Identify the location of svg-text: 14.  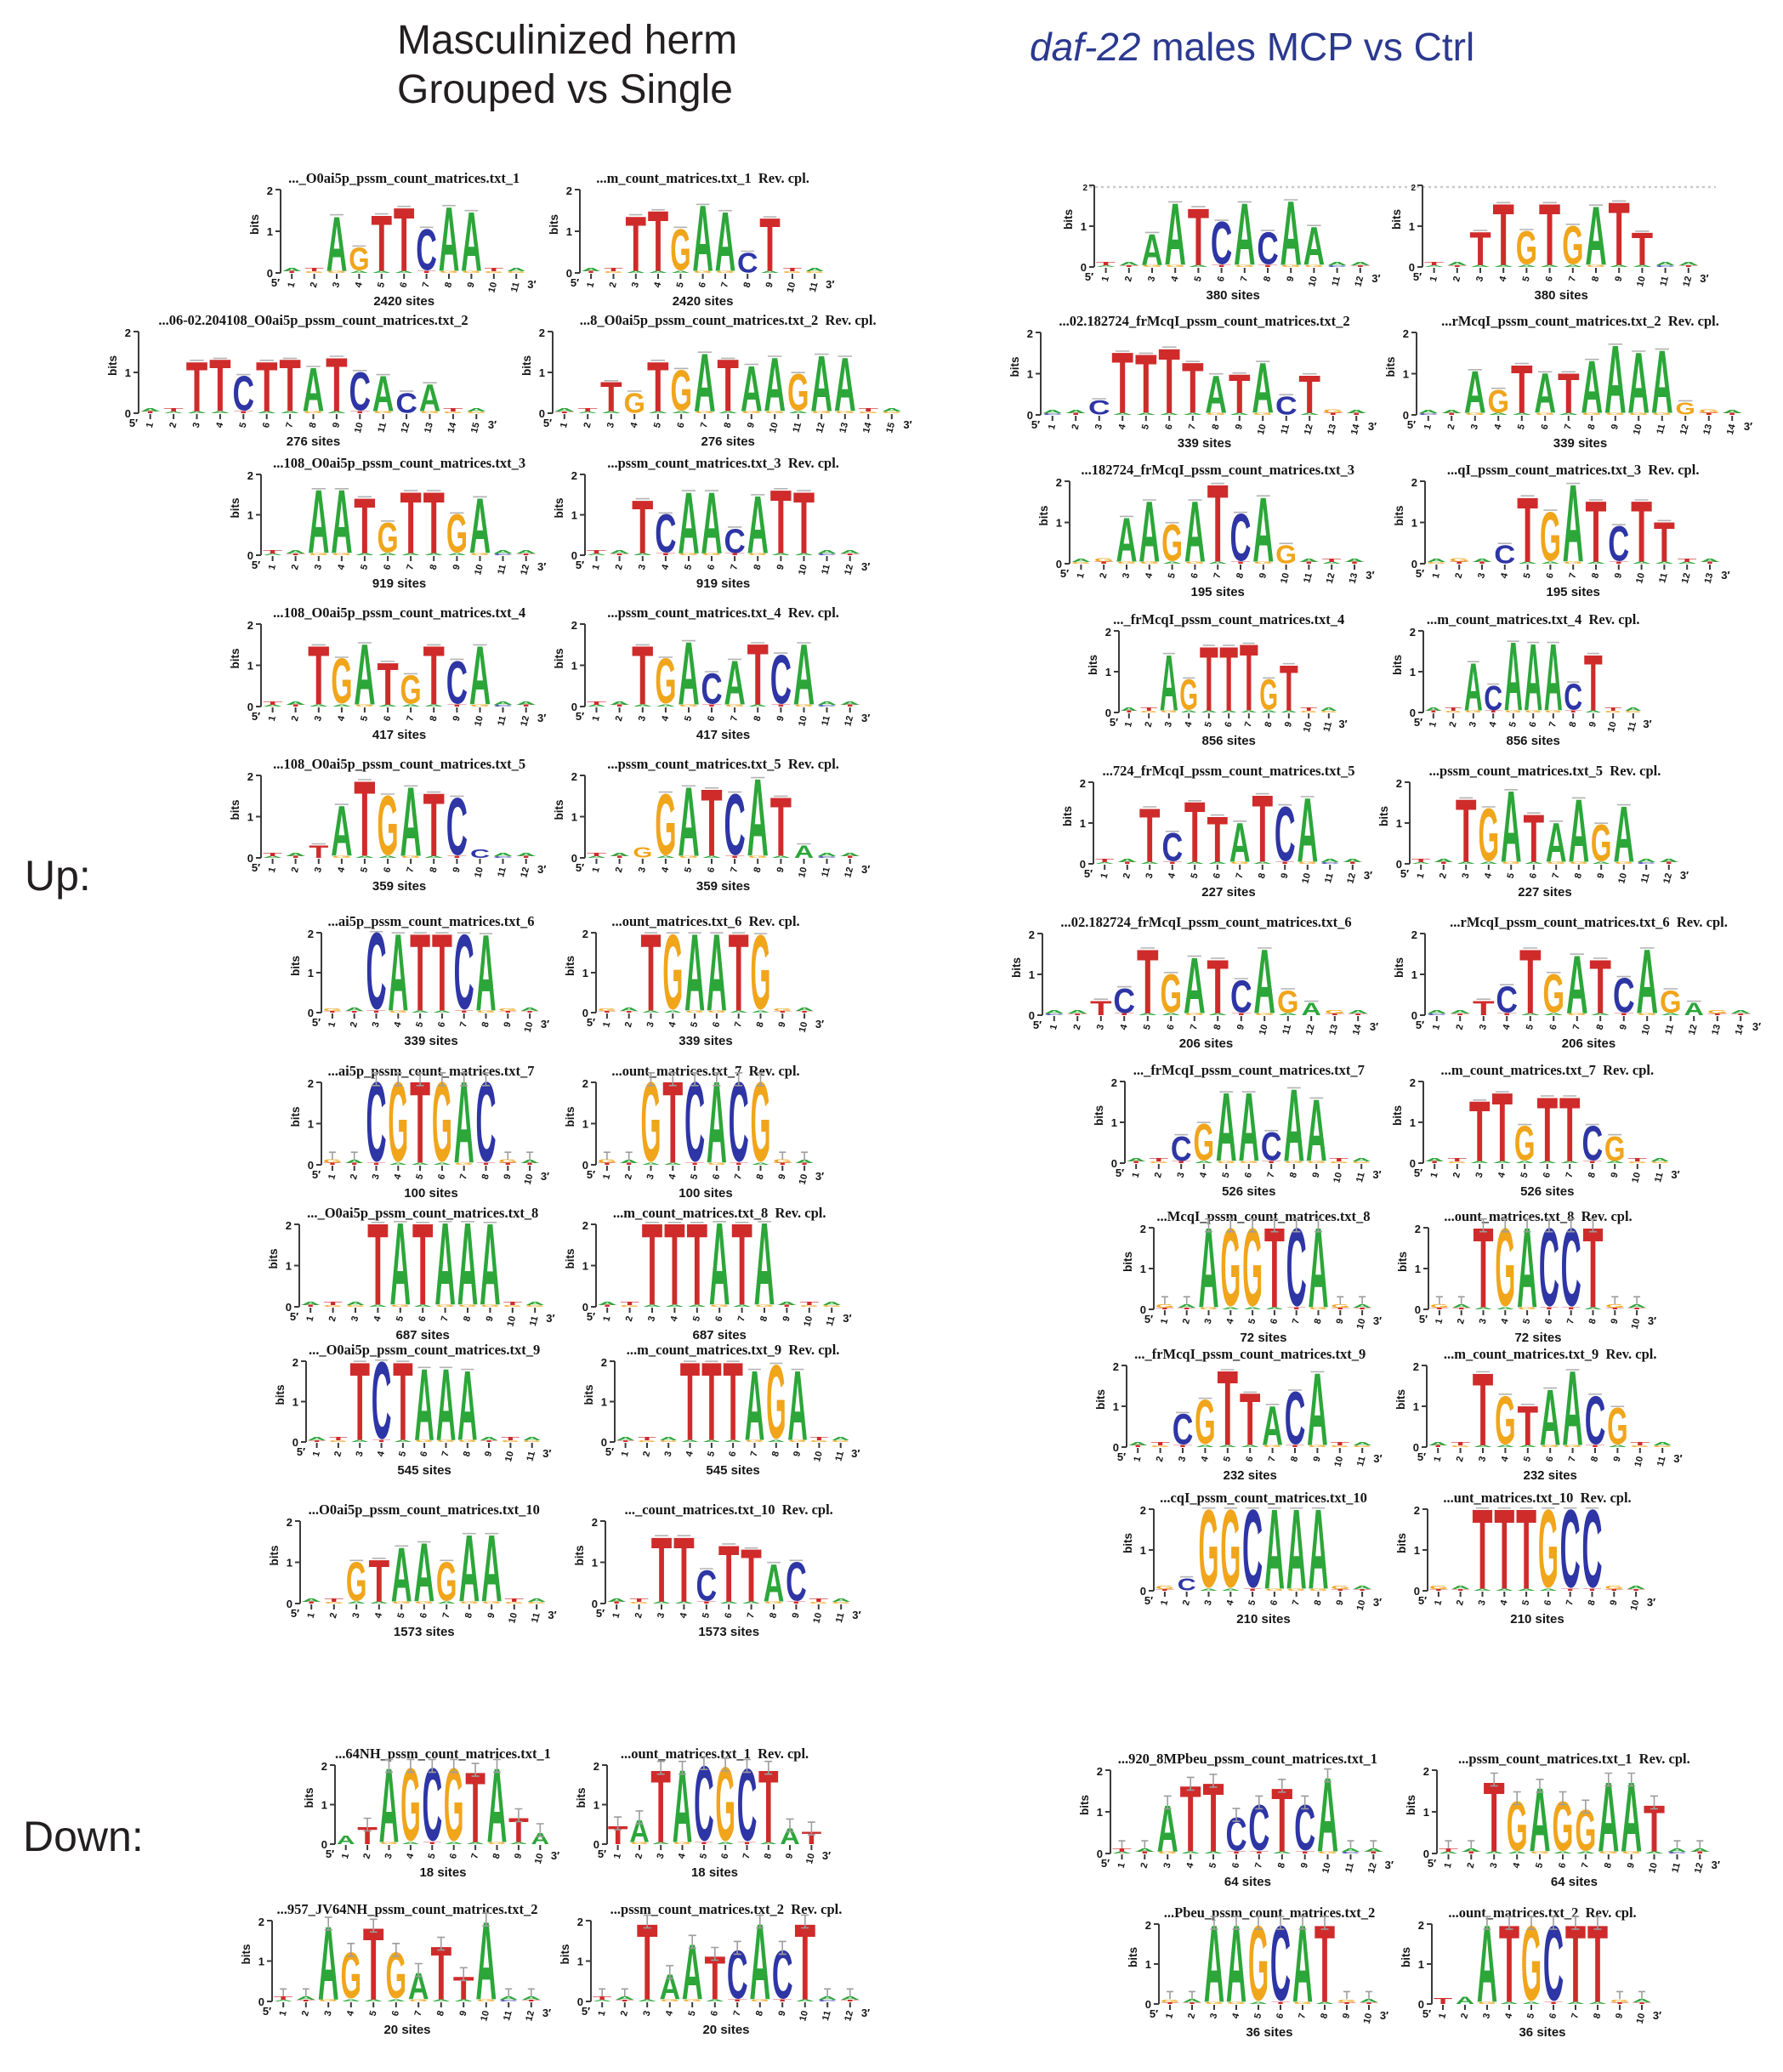
(1355, 429).